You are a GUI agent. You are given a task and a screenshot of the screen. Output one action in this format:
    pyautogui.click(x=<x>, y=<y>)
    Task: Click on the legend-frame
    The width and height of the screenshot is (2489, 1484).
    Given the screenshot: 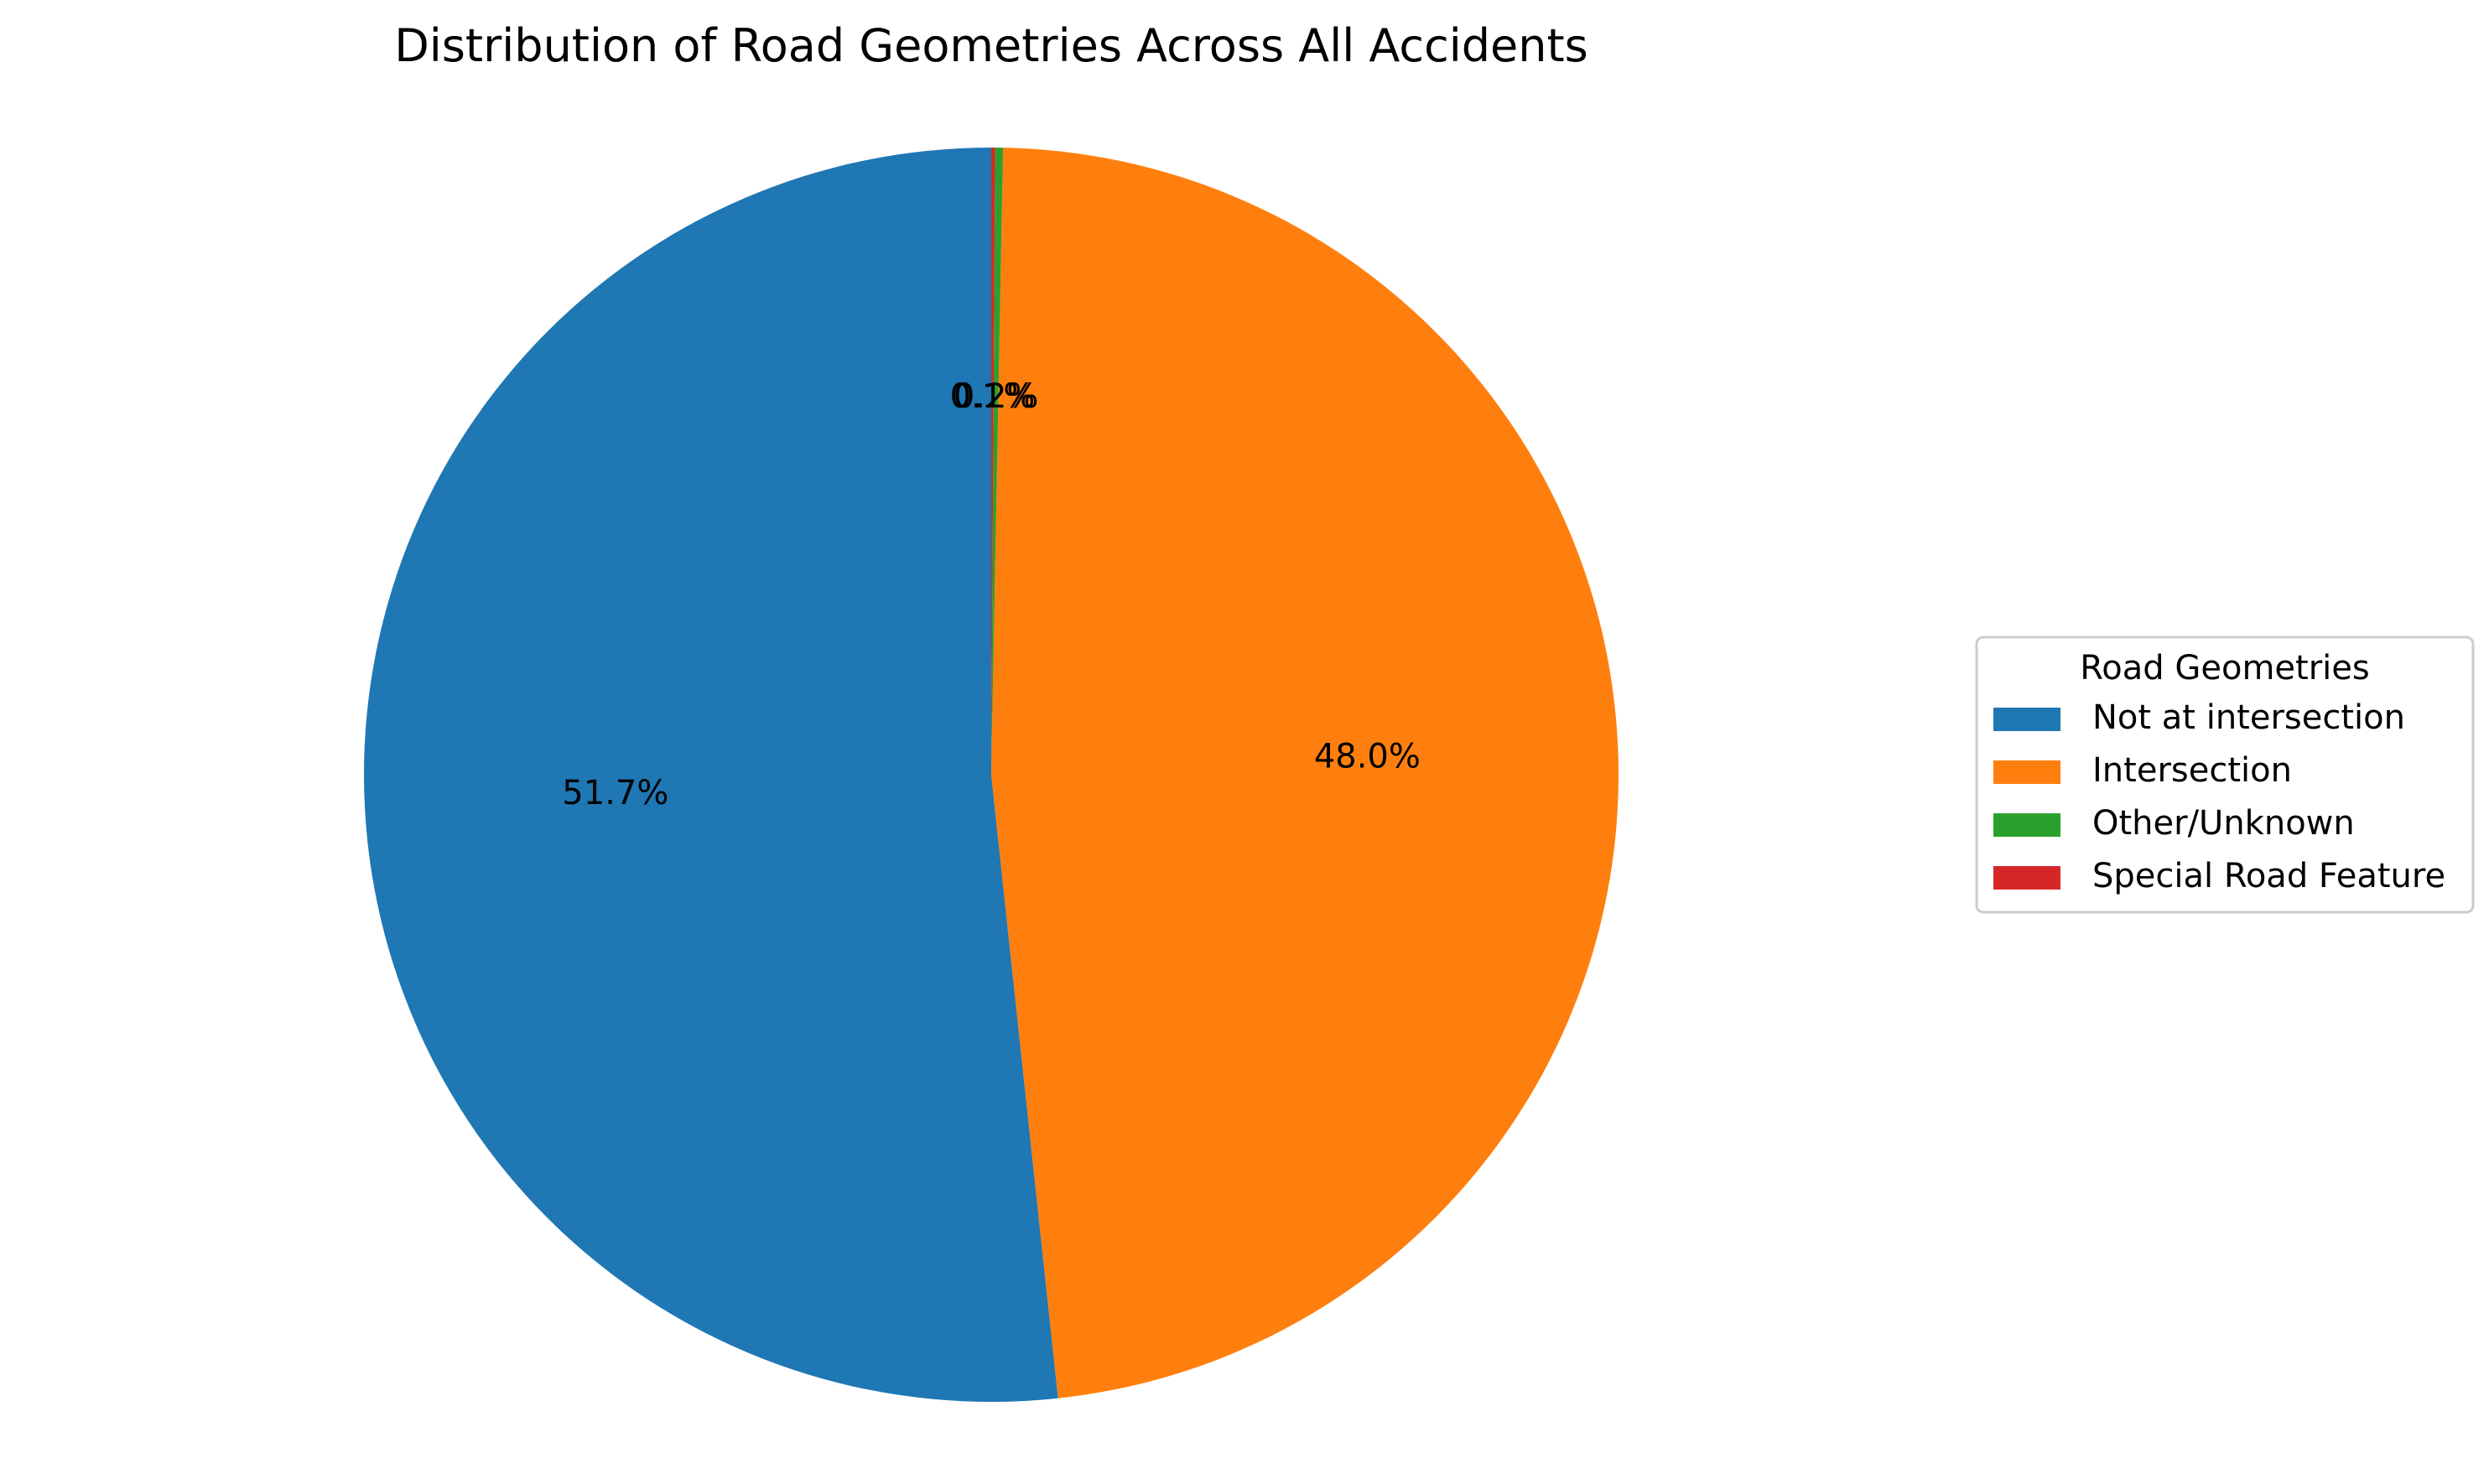 What is the action you would take?
    pyautogui.click(x=2225, y=775)
    